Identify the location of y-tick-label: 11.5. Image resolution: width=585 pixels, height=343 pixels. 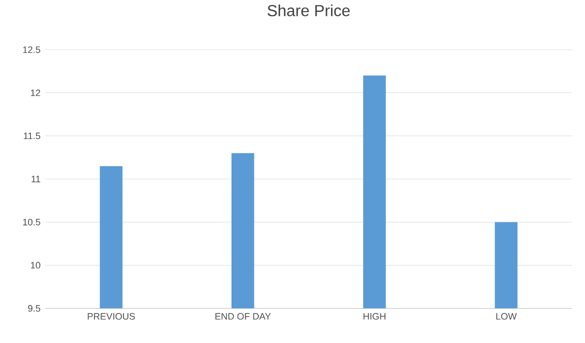
(32, 136).